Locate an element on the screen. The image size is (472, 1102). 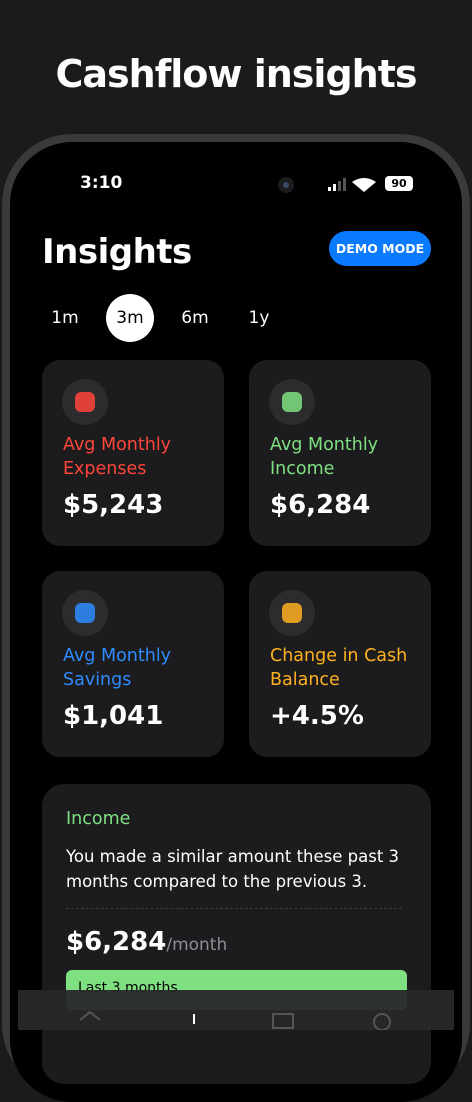
card-label: Change in Cash Balance is located at coordinates (339, 668).